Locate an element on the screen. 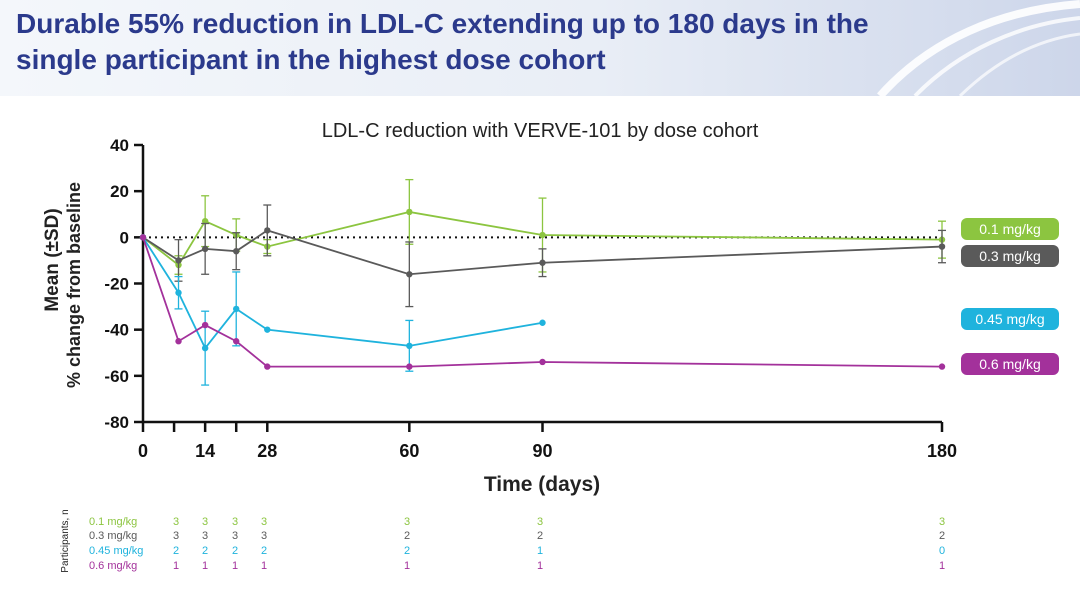 This screenshot has height=596, width=1080. x-axis-label: Time (days) is located at coordinates (542, 484).